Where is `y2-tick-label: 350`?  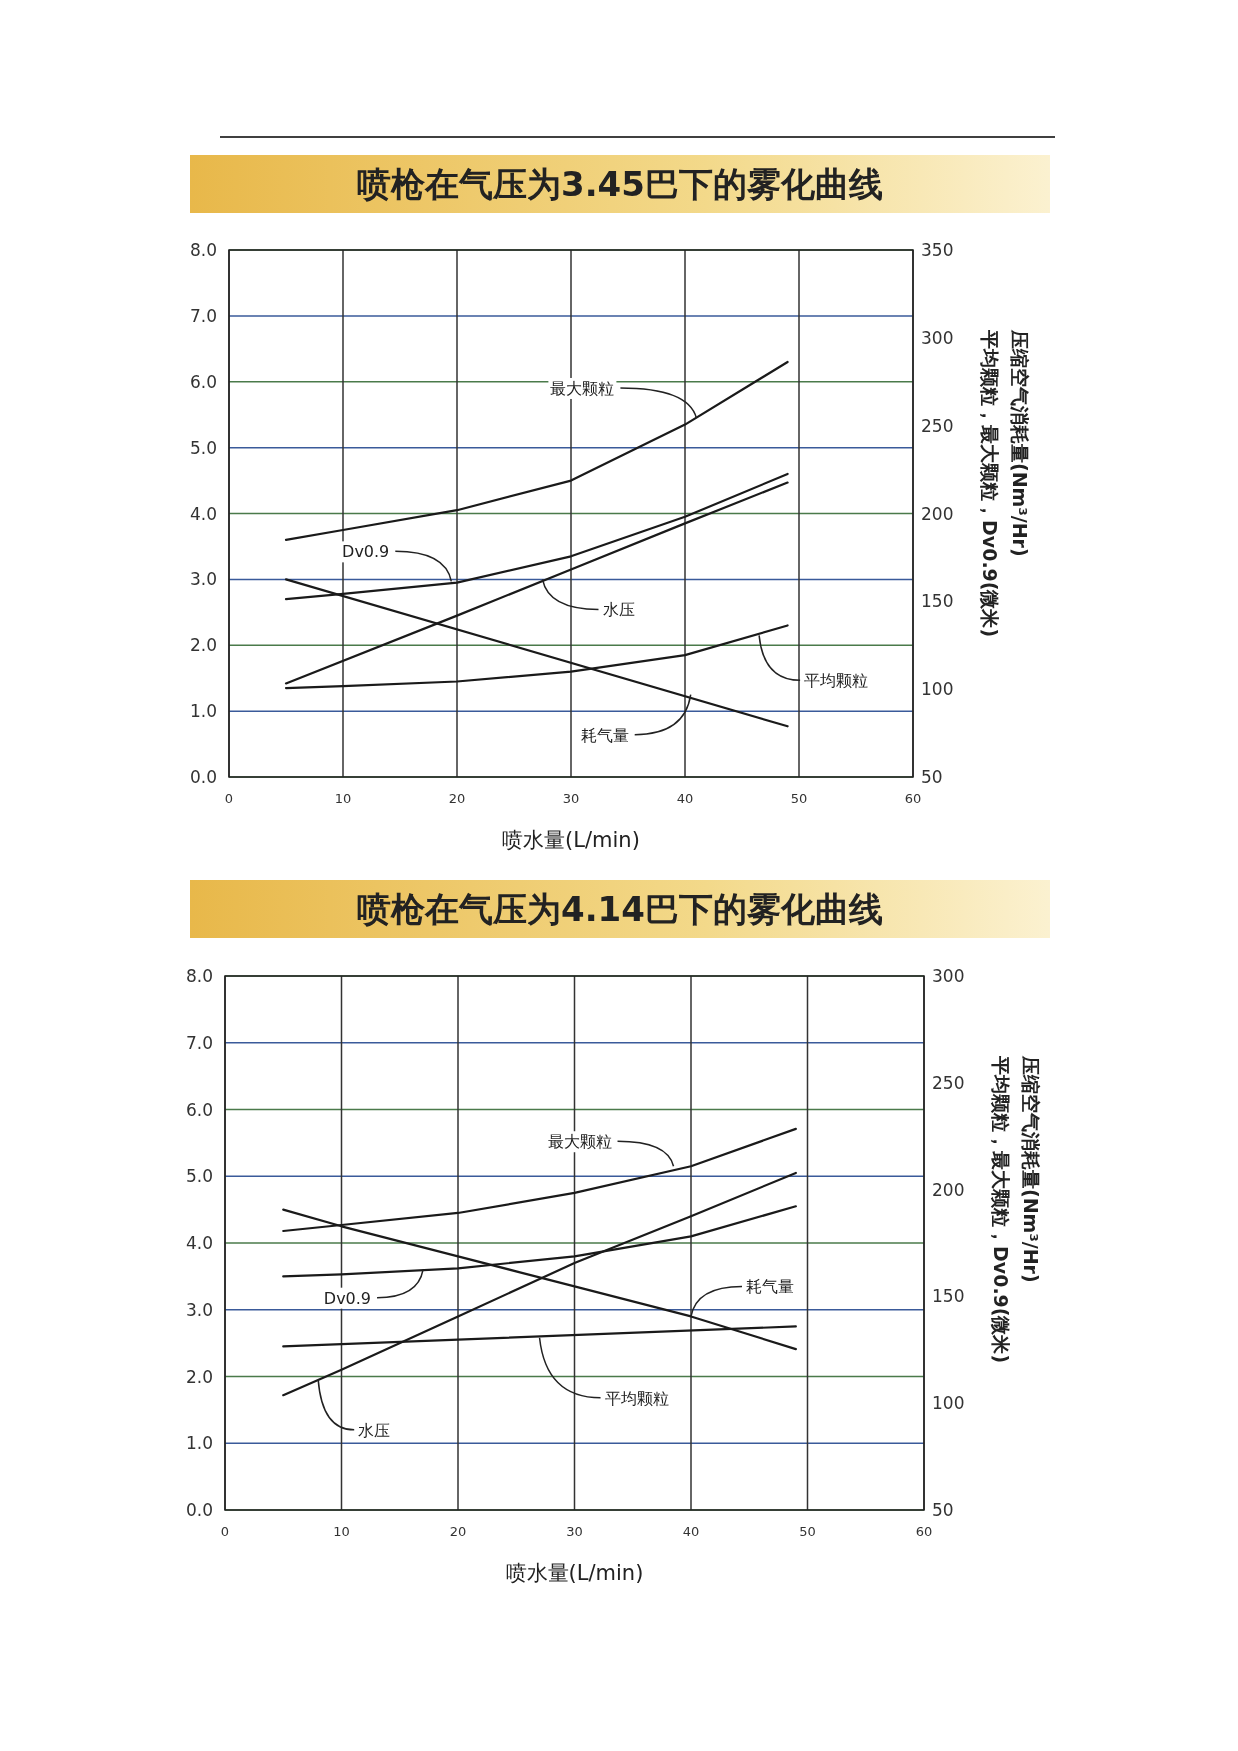 y2-tick-label: 350 is located at coordinates (937, 250).